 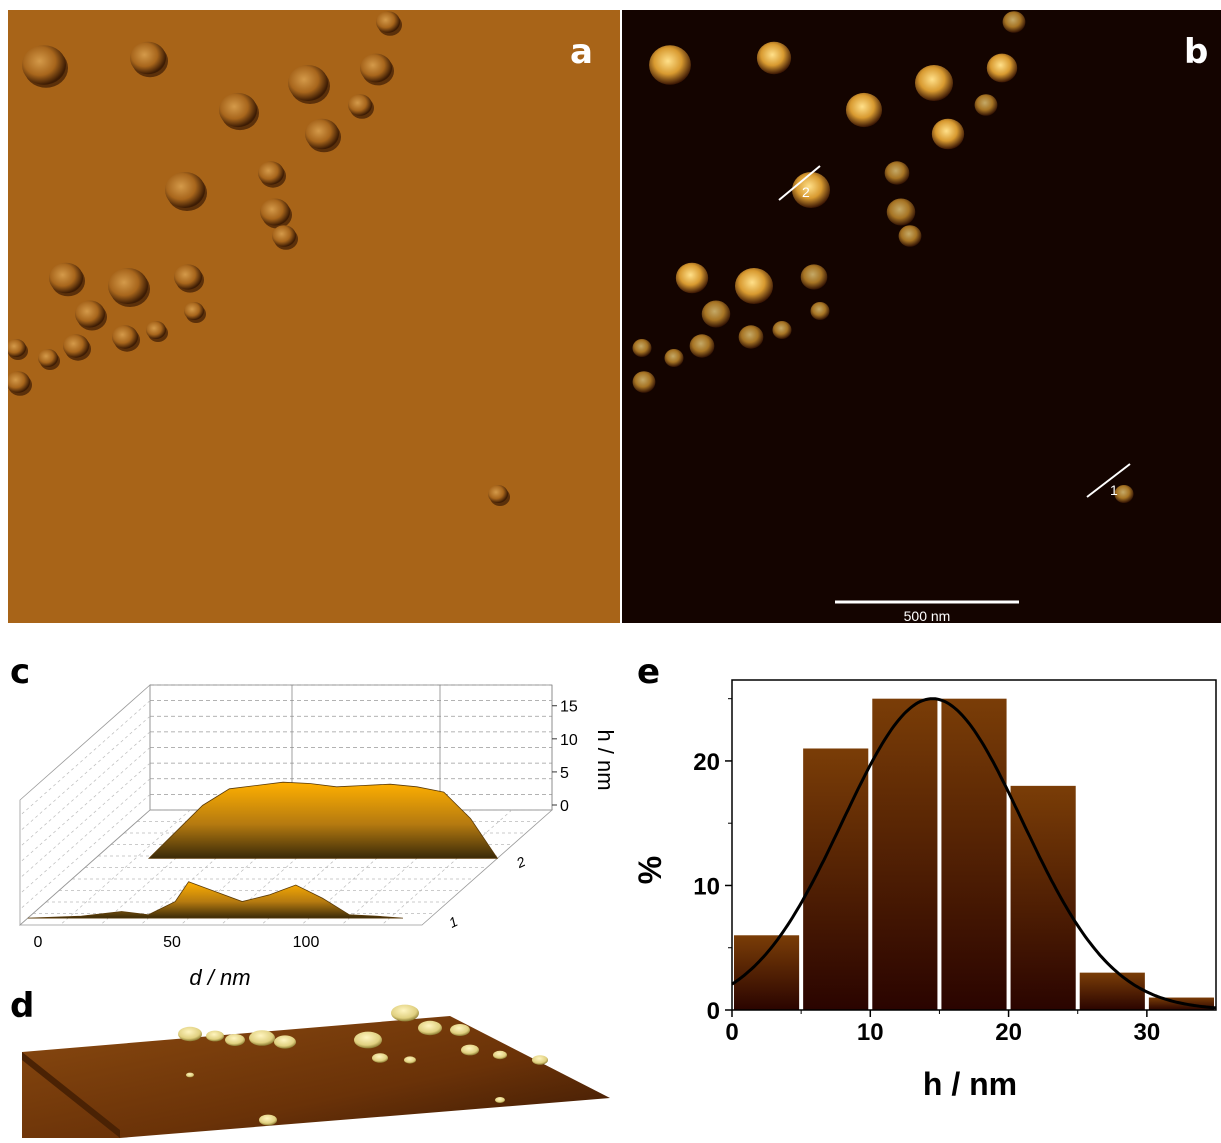 What do you see at coordinates (520, 862) in the screenshot?
I see `depth-tick-label: 2` at bounding box center [520, 862].